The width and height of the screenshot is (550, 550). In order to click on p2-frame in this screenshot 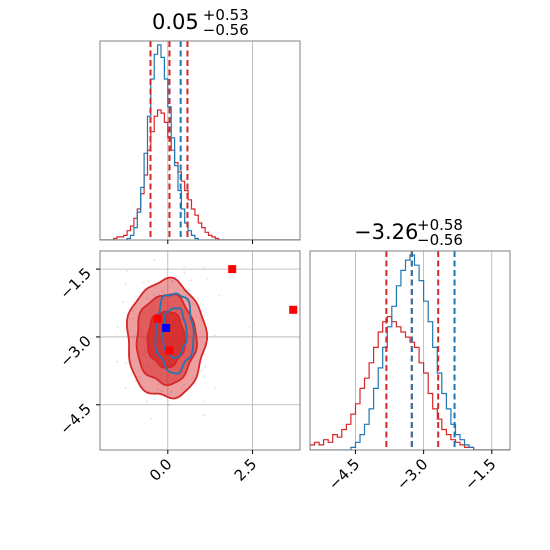, I will do `click(410, 350)`.